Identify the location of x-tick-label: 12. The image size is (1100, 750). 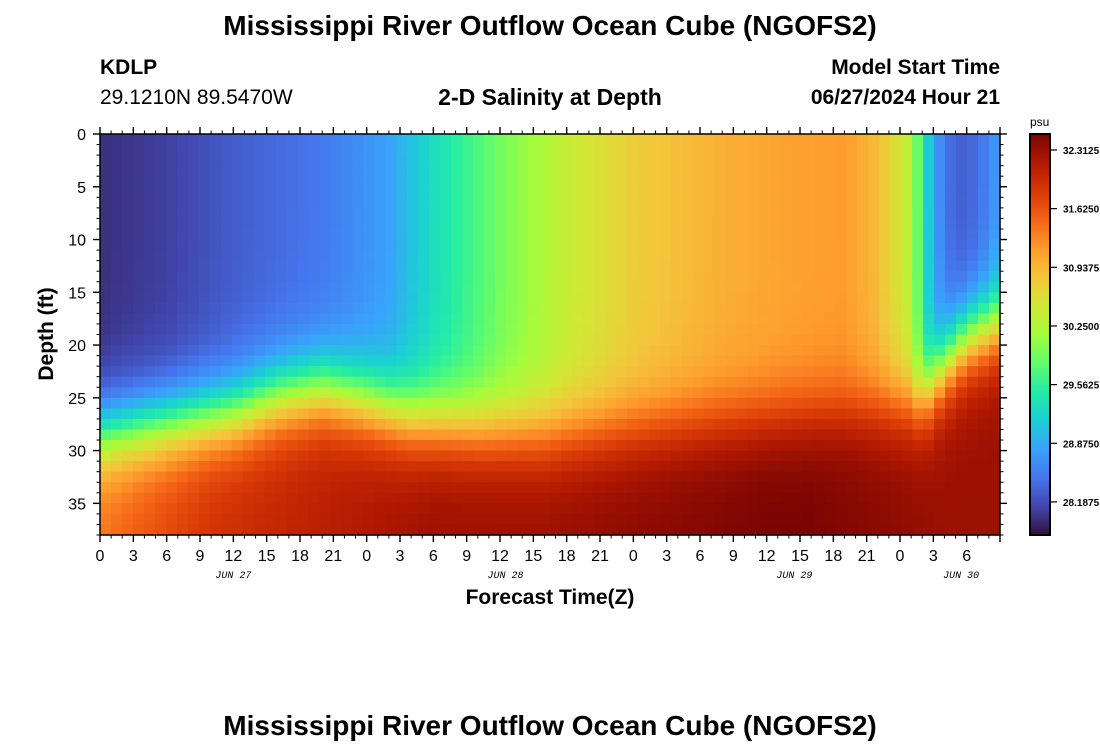
(233, 556).